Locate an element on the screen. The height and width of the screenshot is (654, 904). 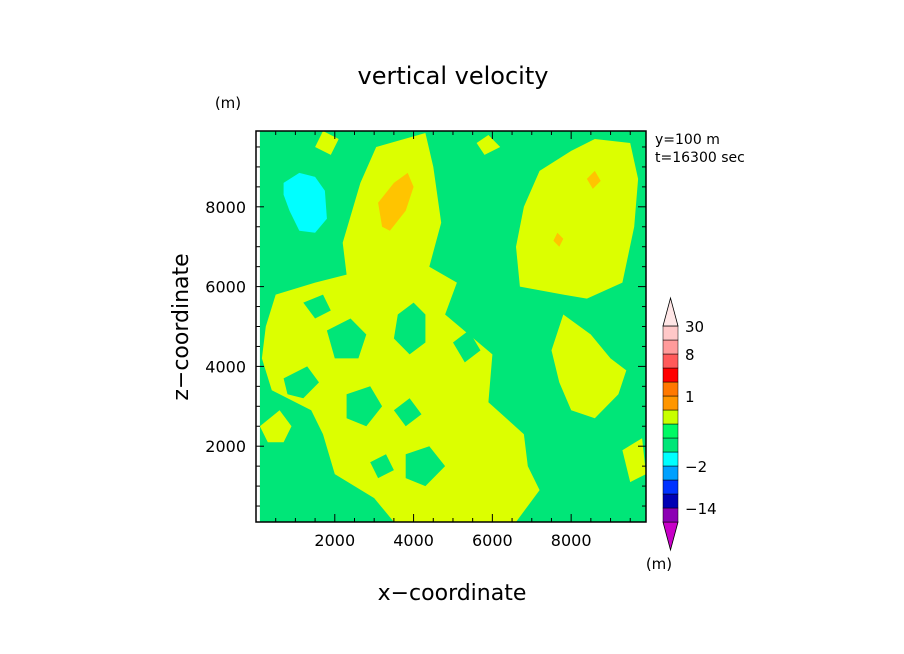
chart-title: vertical velocity is located at coordinates (453, 76).